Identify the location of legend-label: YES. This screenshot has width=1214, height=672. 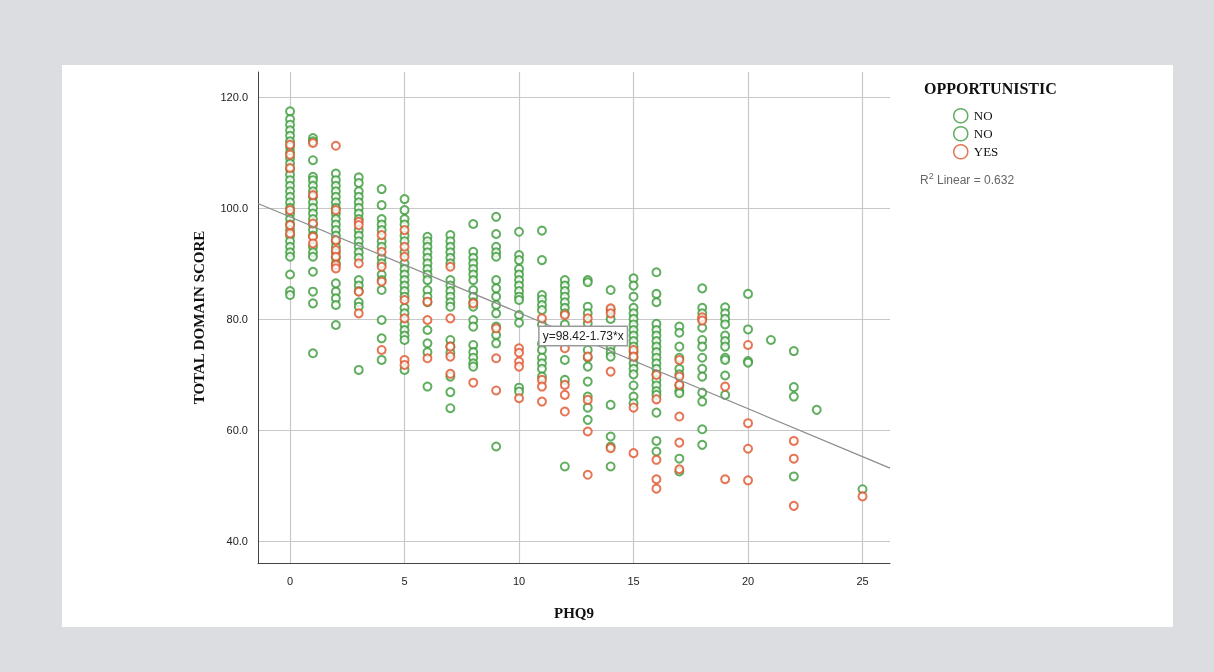
(986, 152).